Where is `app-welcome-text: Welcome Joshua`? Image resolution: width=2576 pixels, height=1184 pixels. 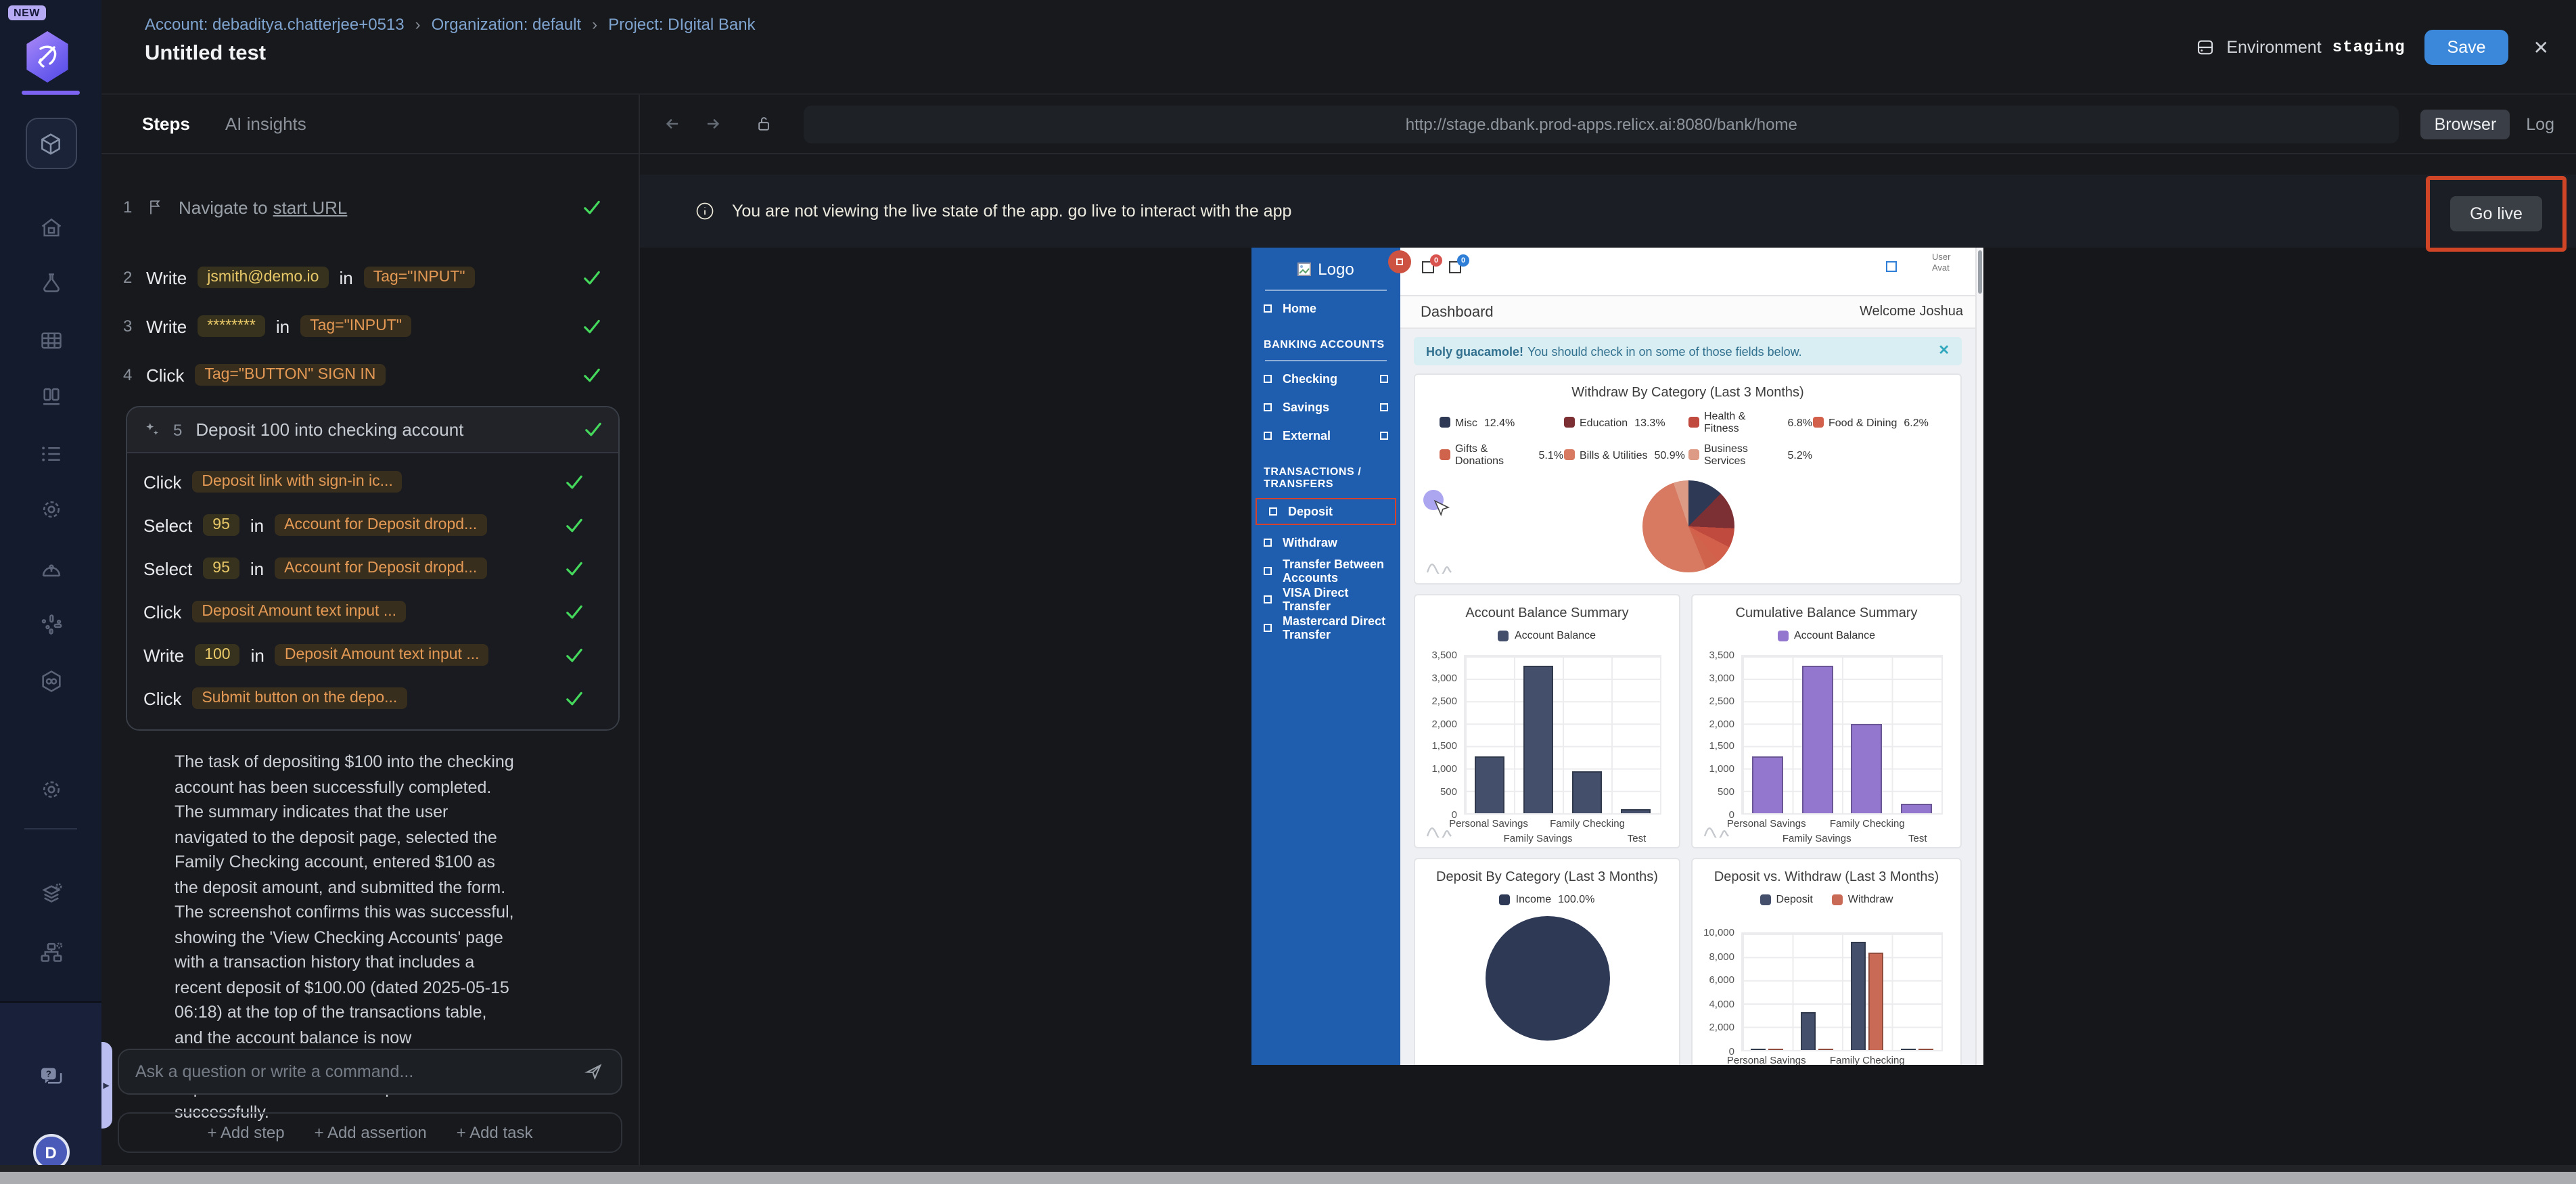 app-welcome-text: Welcome Joshua is located at coordinates (1911, 311).